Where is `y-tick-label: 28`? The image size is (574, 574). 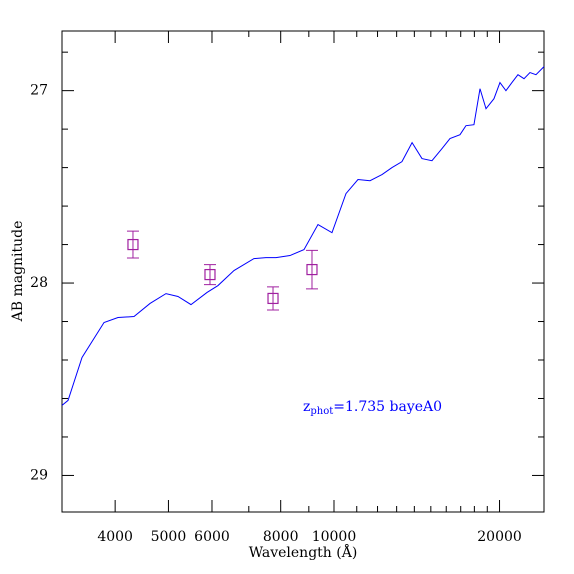 y-tick-label: 28 is located at coordinates (39, 283).